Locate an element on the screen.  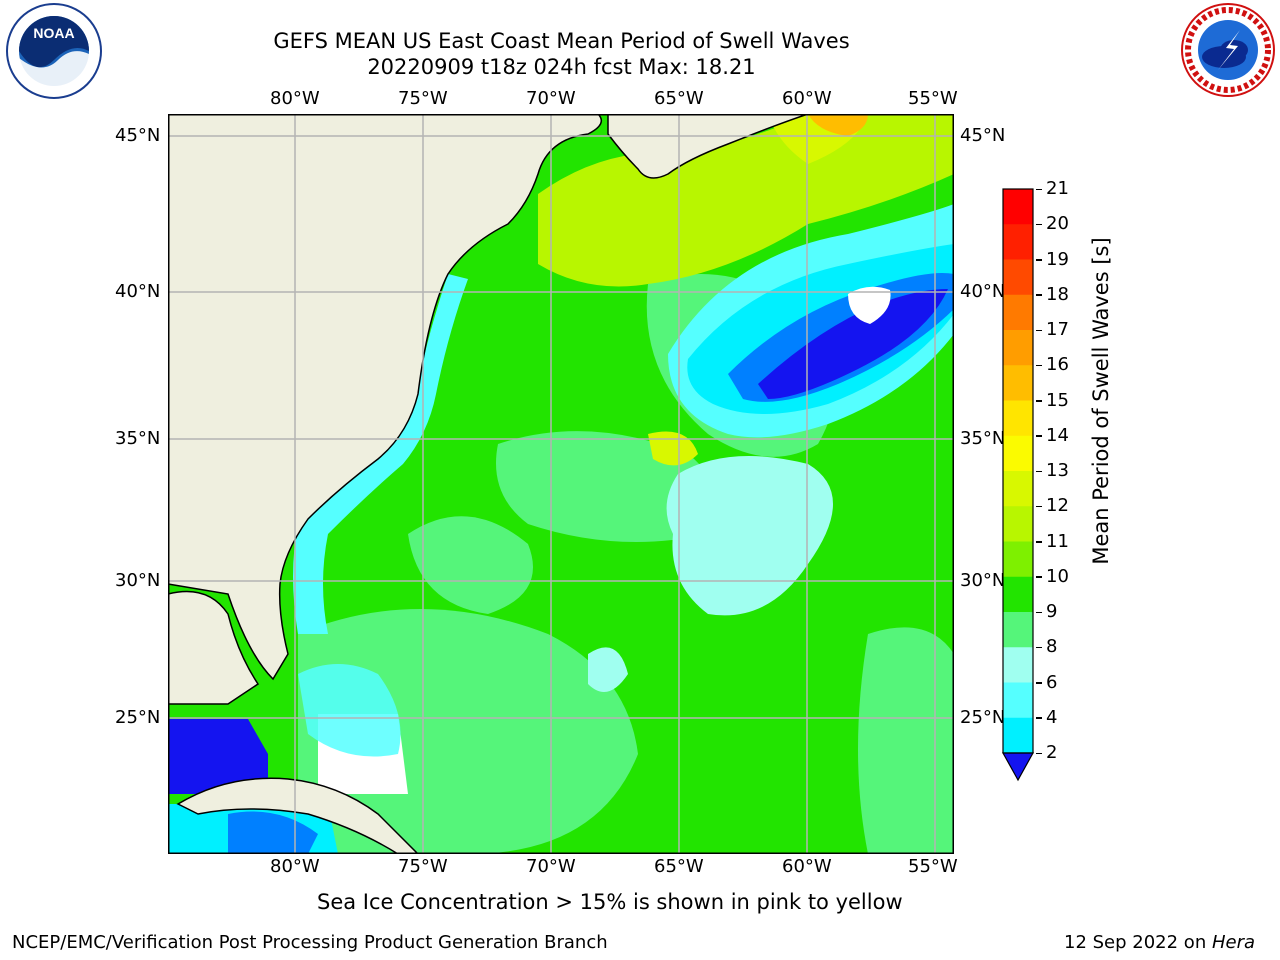
field-9s-west is located at coordinates (470, 565).